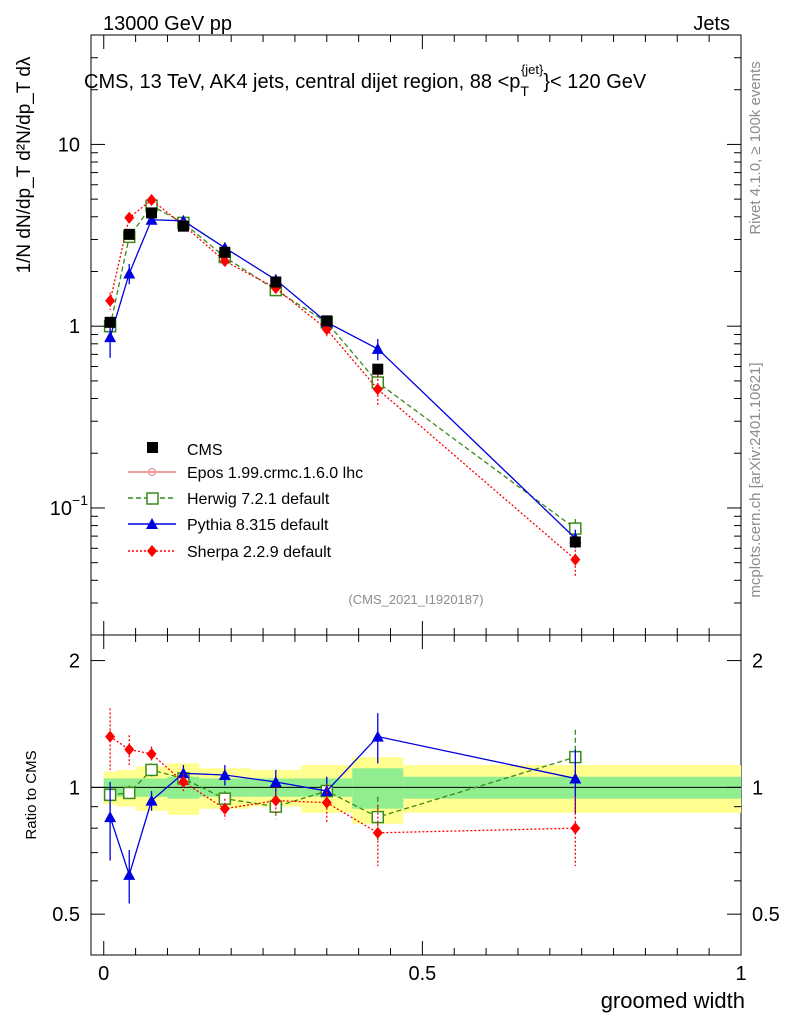  Describe the element at coordinates (103, 974) in the screenshot. I see `x-tick-label: 0` at that location.